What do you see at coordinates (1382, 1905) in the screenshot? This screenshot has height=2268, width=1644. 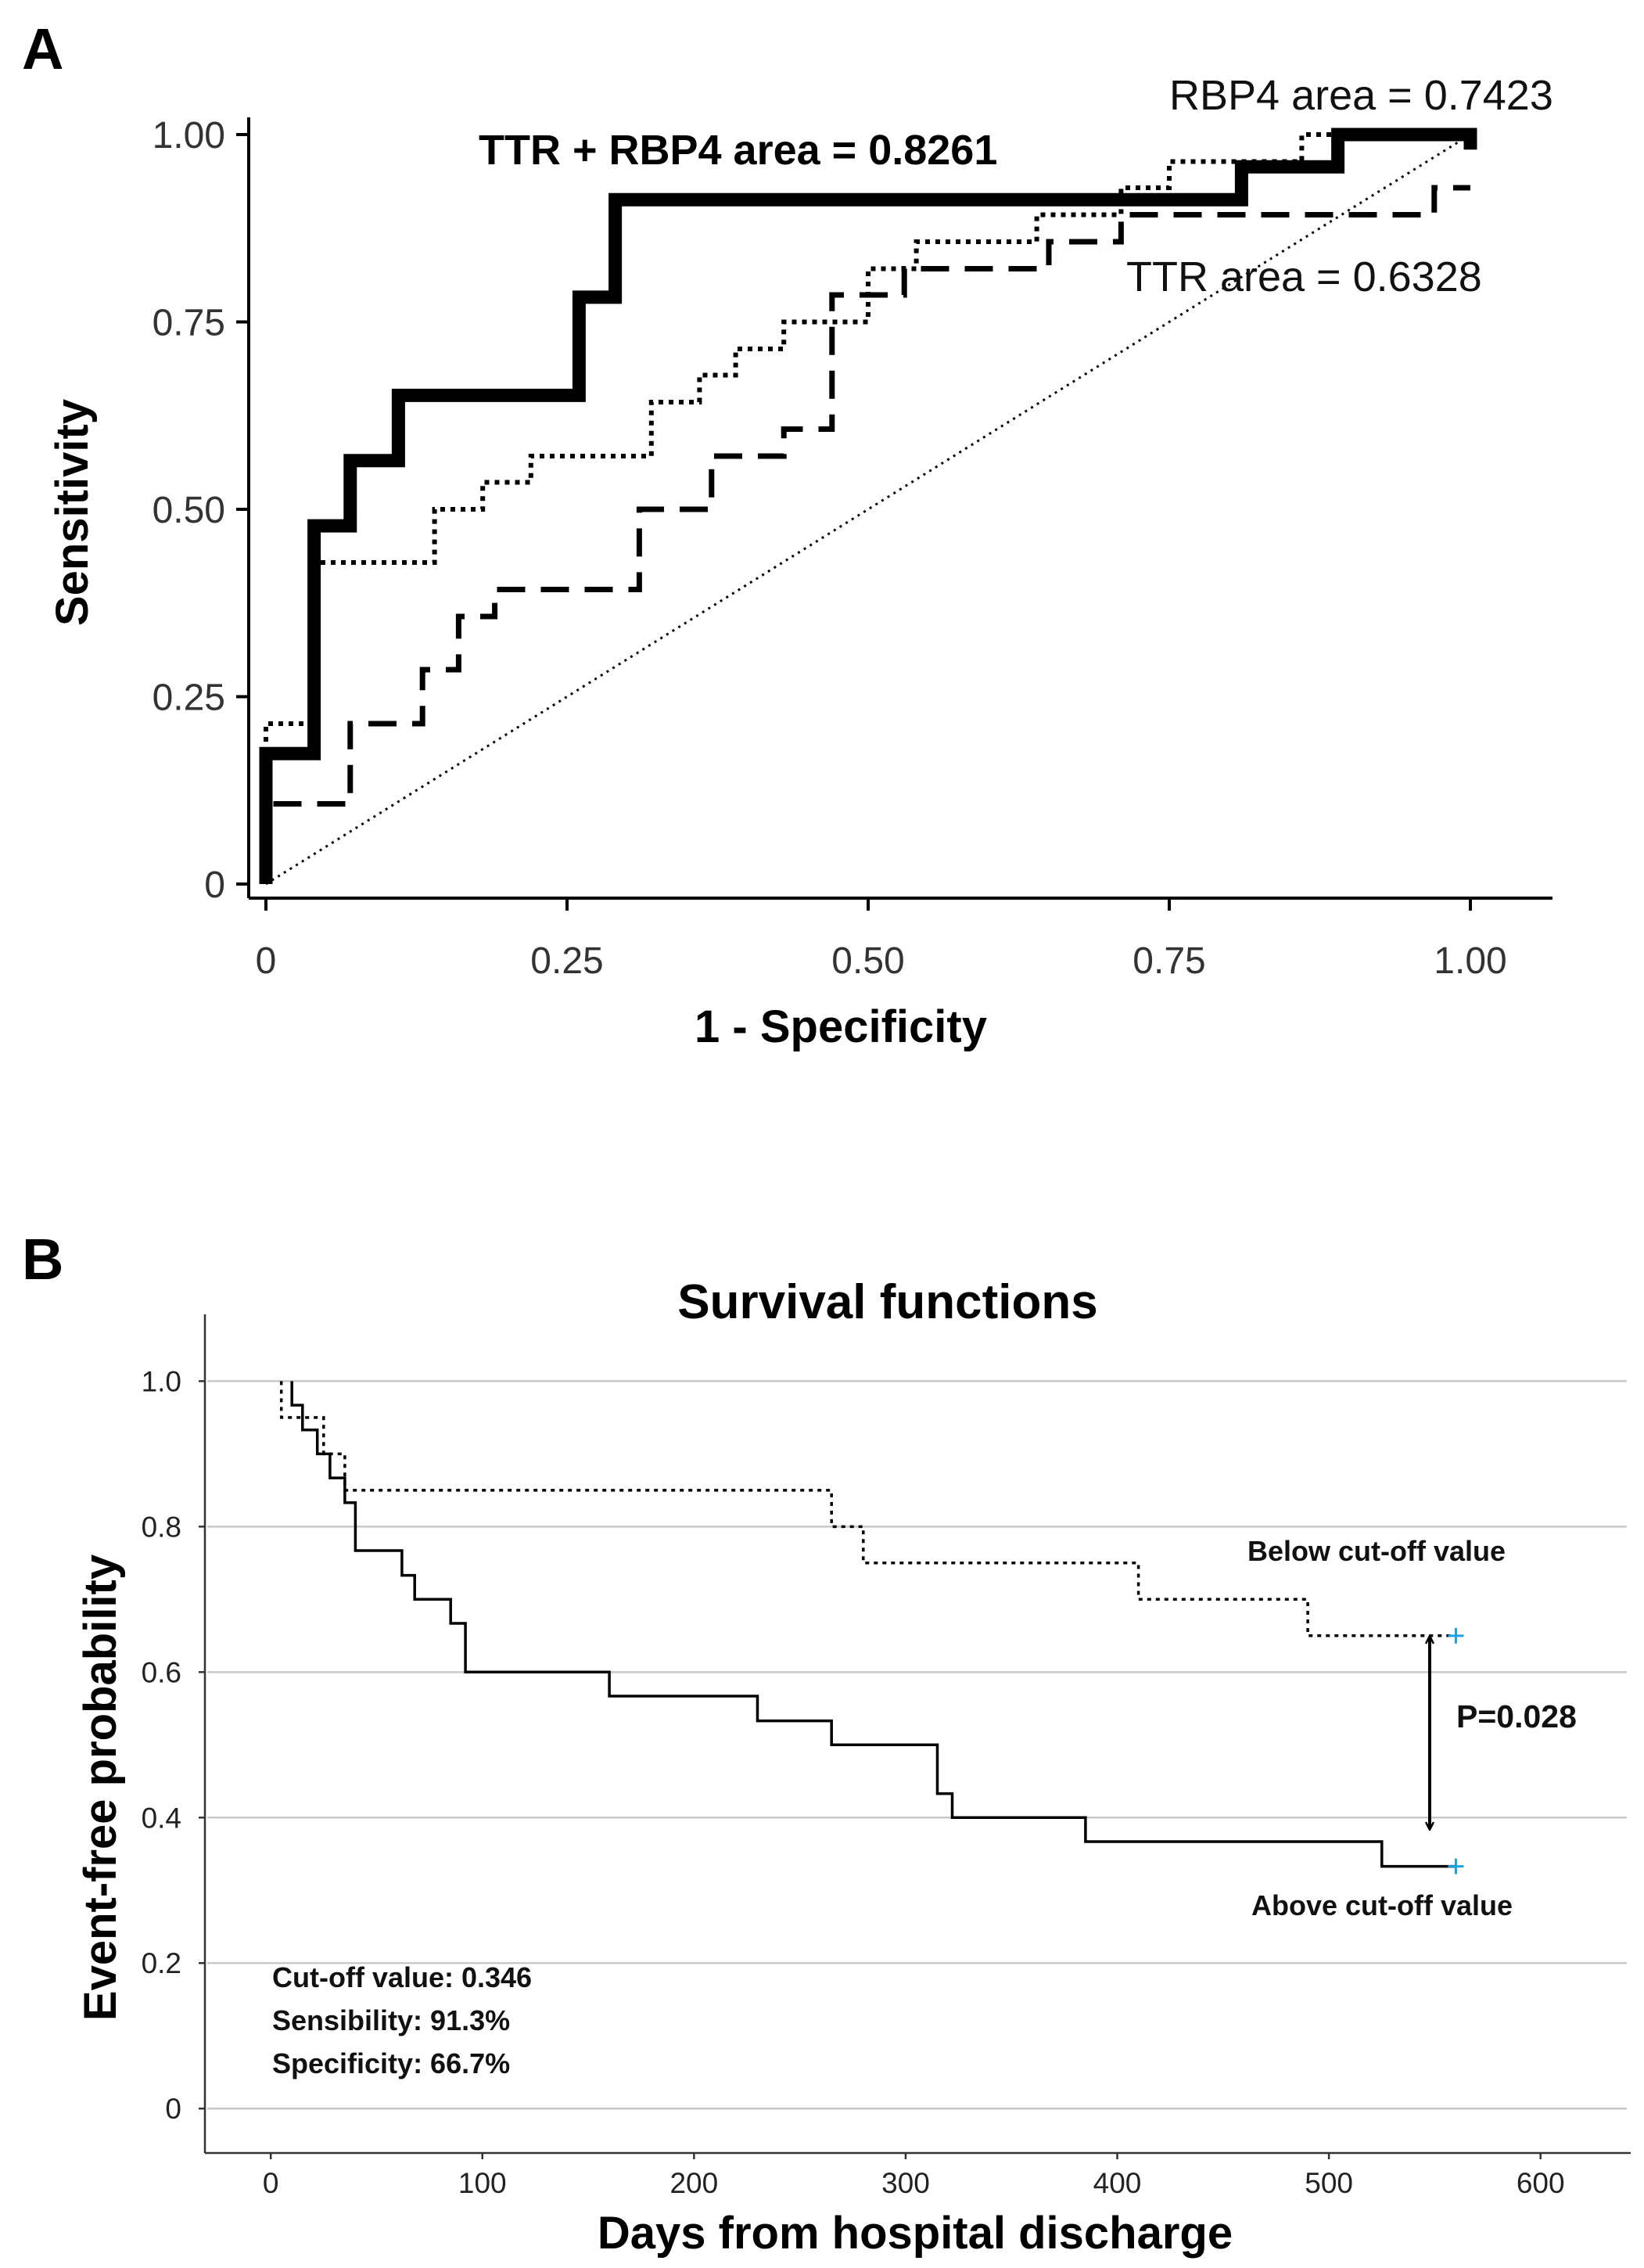 I see `above-cutoff-label: Above cut-off value` at bounding box center [1382, 1905].